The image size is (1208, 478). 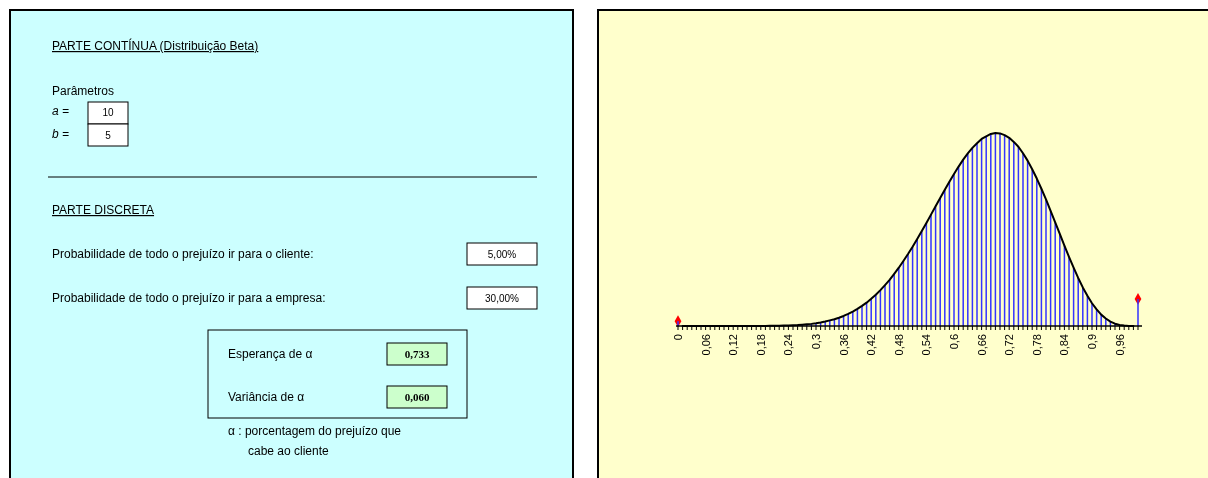 What do you see at coordinates (1036, 345) in the screenshot?
I see `x-tick-label: 0,78` at bounding box center [1036, 345].